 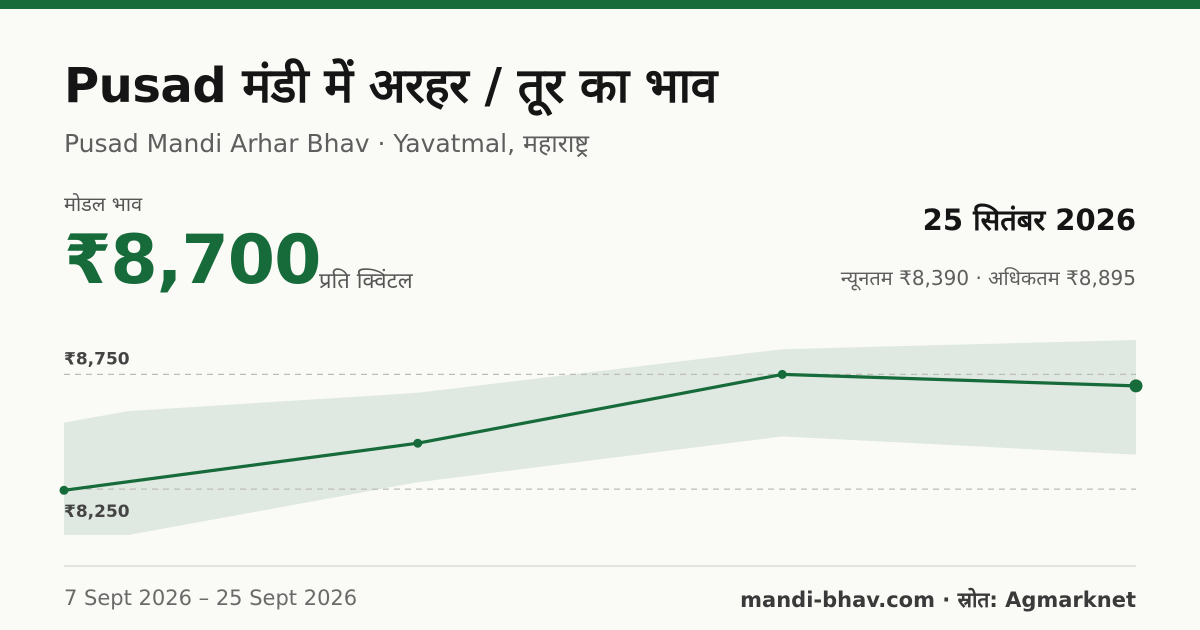 I want to click on price-range: न्यूनतम ₹8,390 · अधिकतम ₹8,895, so click(x=988, y=277).